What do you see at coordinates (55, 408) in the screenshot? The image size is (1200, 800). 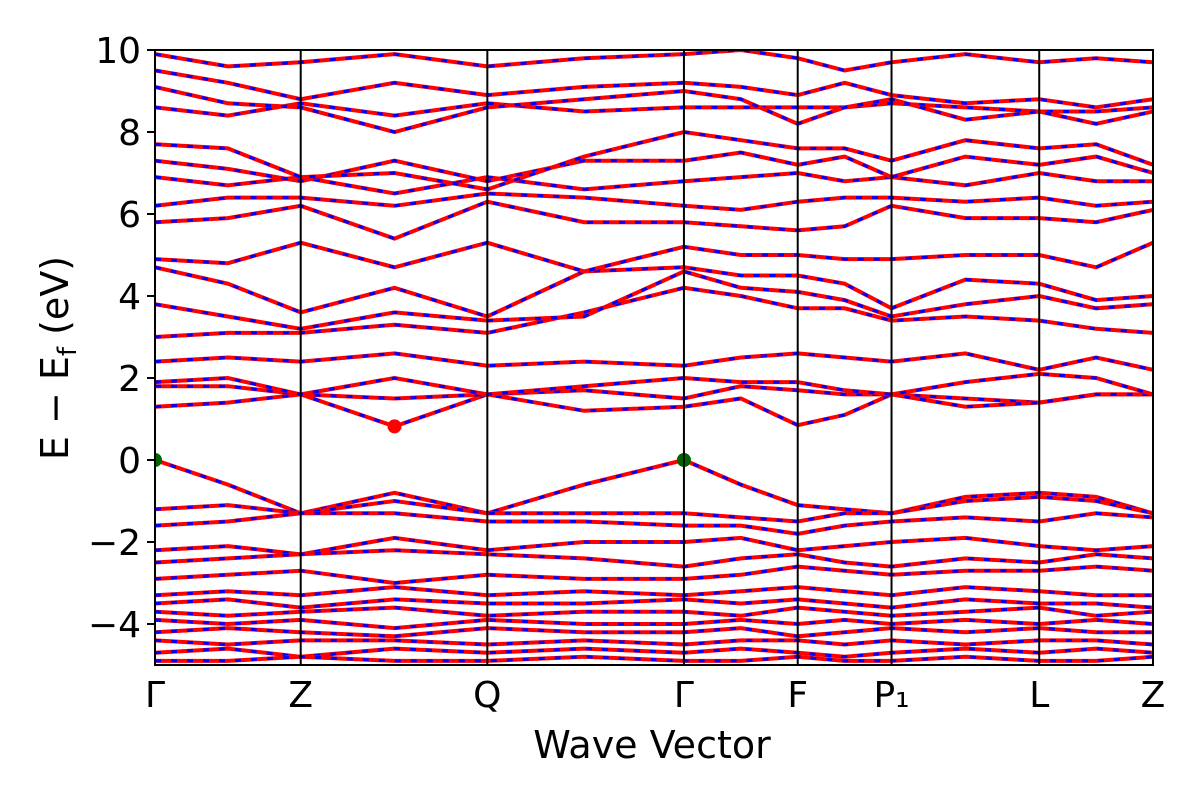 I see `y-label-main: E − E` at bounding box center [55, 408].